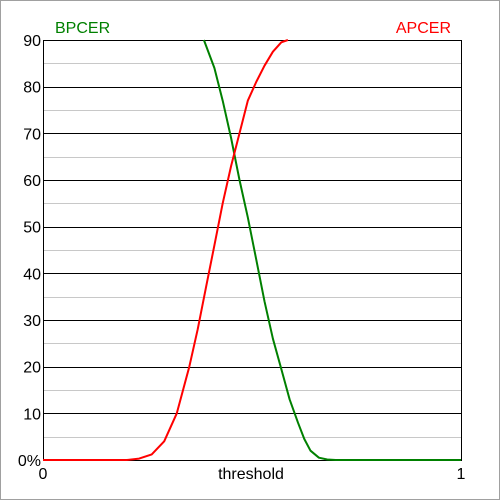 This screenshot has height=501, width=500. I want to click on y-tick-label: 90, so click(32, 41).